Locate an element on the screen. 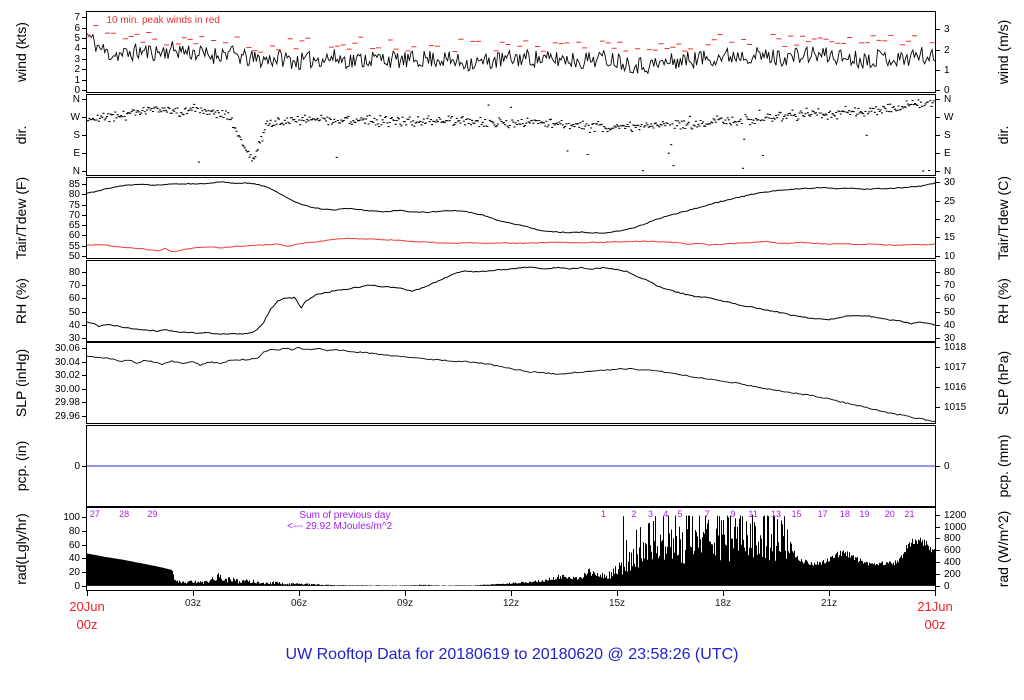 The width and height of the screenshot is (1024, 700). ytick-label-right: 10 is located at coordinates (950, 256).